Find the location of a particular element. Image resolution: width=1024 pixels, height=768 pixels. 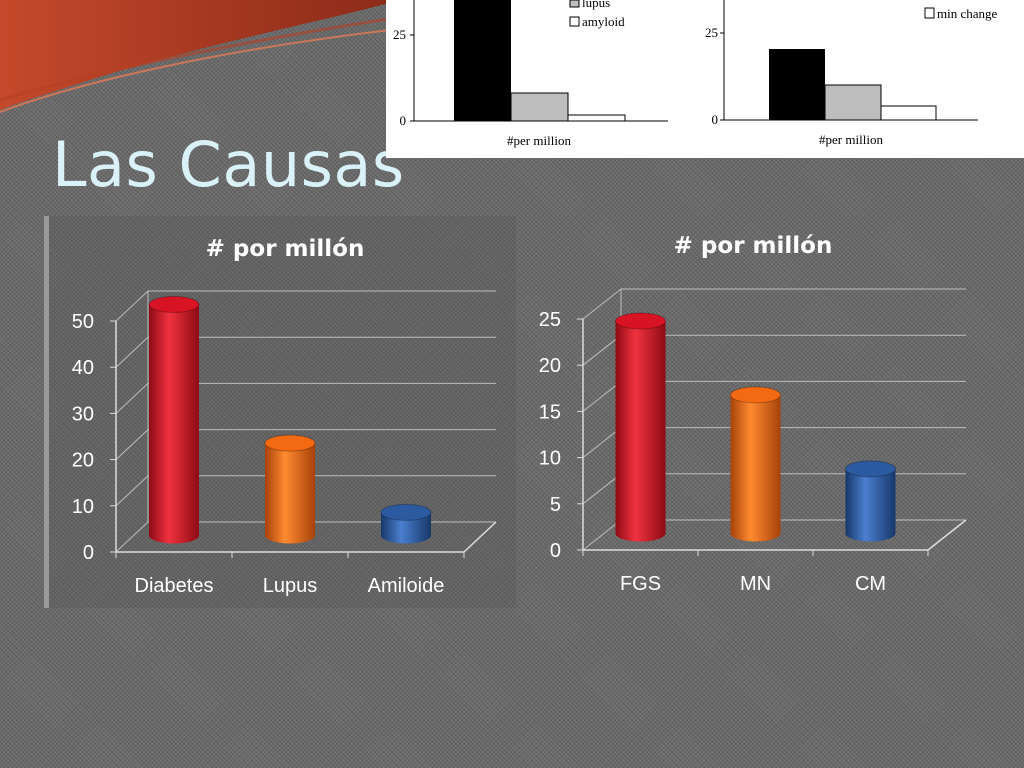

right-bar-cm is located at coordinates (870, 501).